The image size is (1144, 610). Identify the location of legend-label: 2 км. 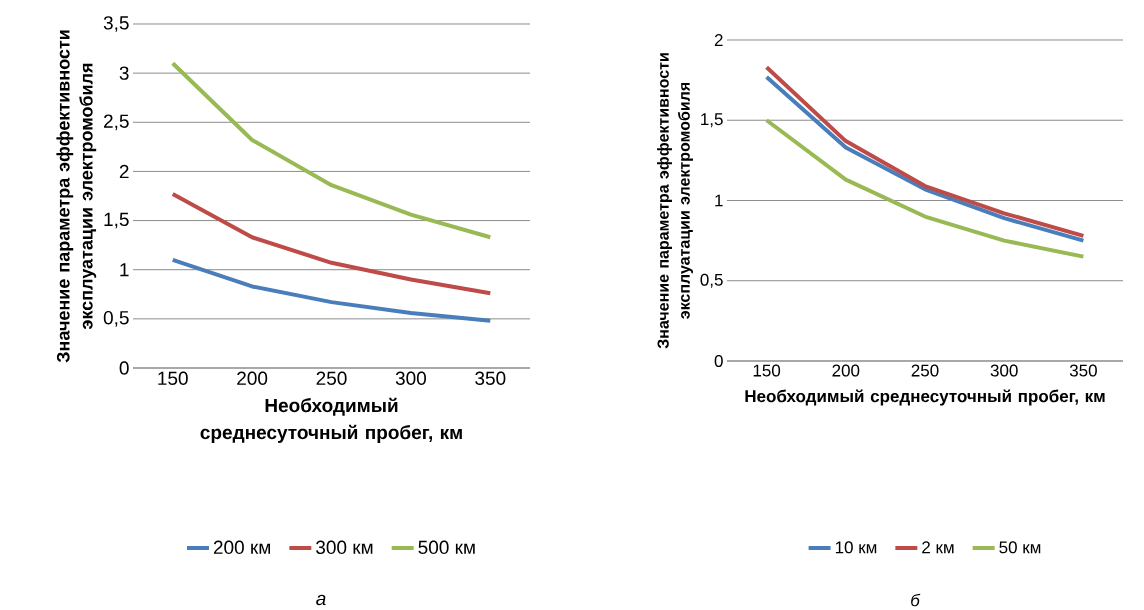
(938, 547).